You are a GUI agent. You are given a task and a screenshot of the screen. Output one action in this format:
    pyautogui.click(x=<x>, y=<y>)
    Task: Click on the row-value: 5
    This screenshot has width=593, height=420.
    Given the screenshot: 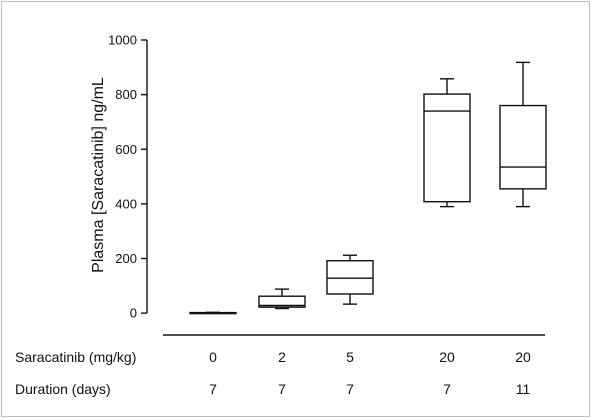 What is the action you would take?
    pyautogui.click(x=350, y=357)
    